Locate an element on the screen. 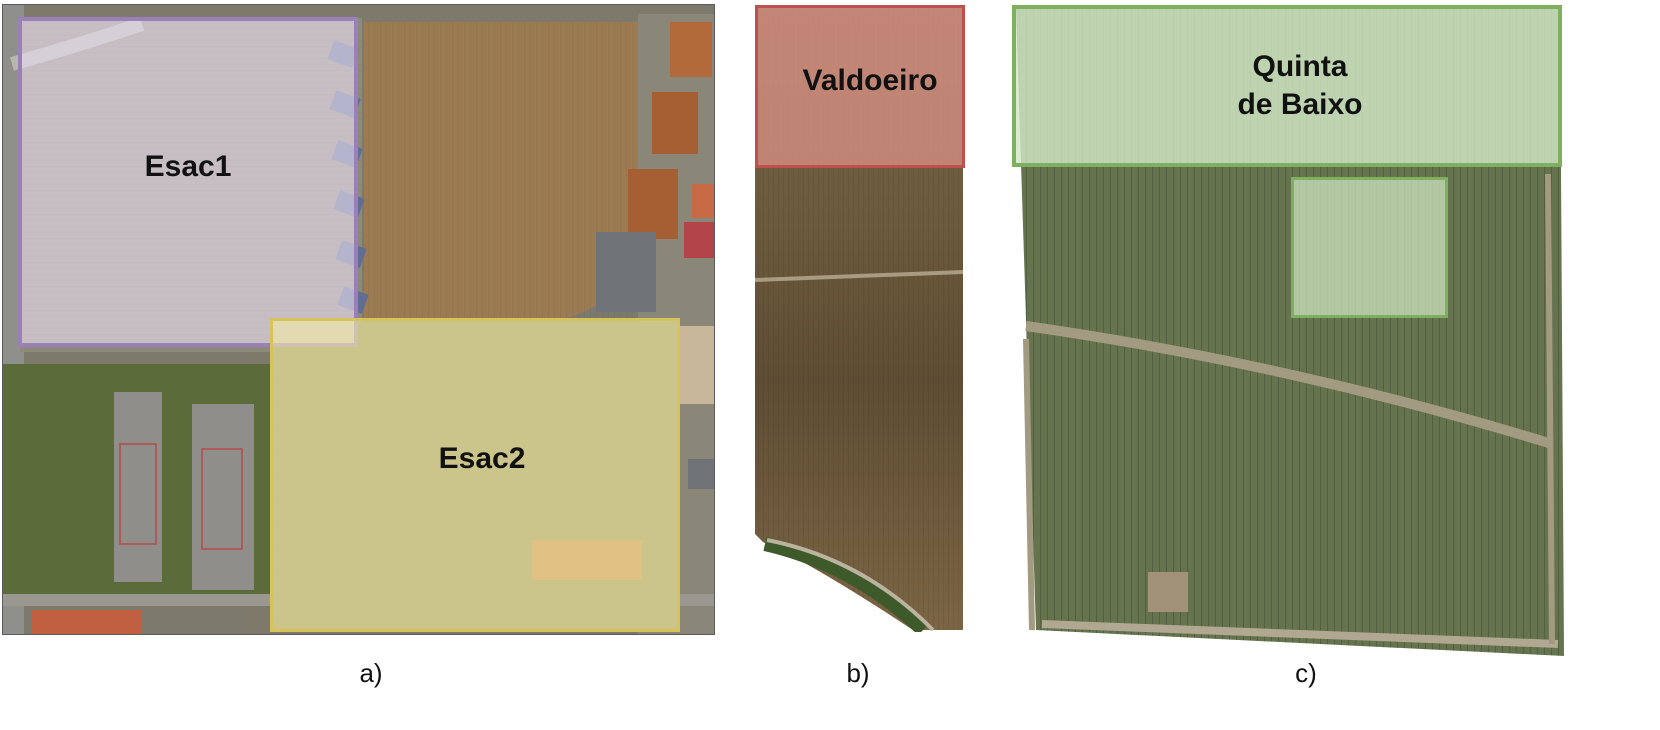  region-esac2 is located at coordinates (475, 475).